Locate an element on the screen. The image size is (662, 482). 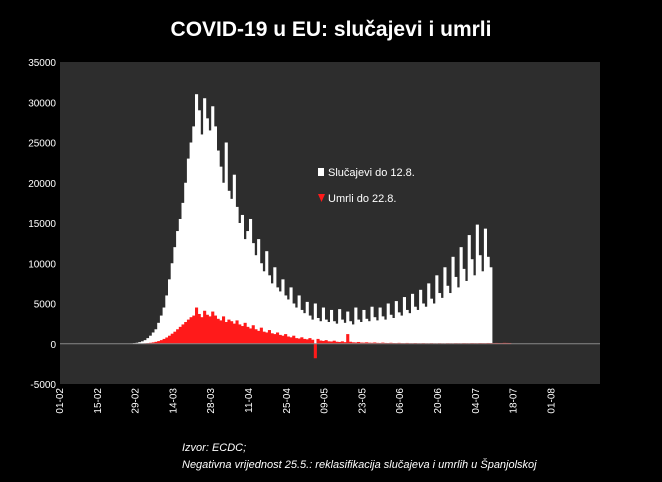
y-tick-label: -5000 is located at coordinates (43, 385).